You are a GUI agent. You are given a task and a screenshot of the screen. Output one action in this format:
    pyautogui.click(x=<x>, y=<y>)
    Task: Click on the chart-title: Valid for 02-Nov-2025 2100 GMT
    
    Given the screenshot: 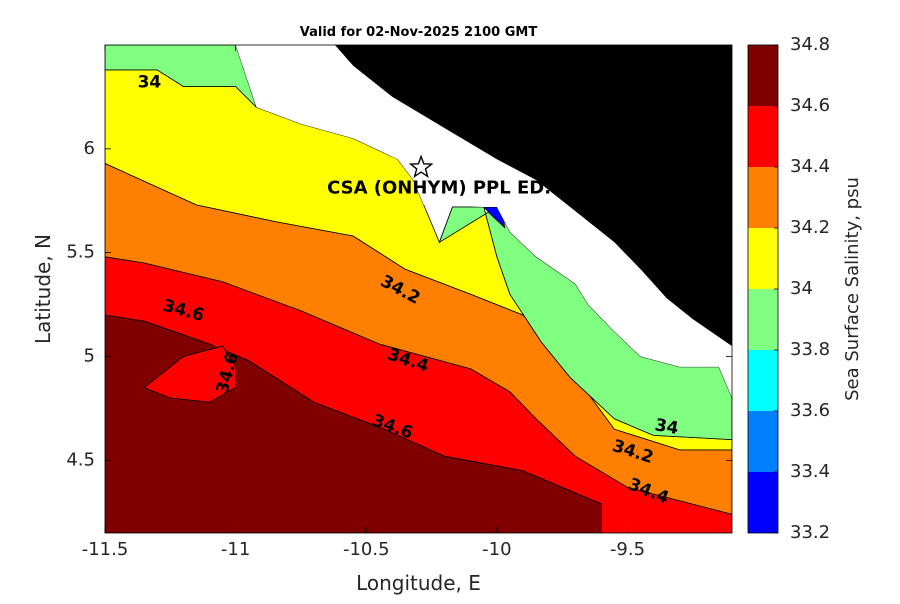 What is the action you would take?
    pyautogui.click(x=419, y=32)
    